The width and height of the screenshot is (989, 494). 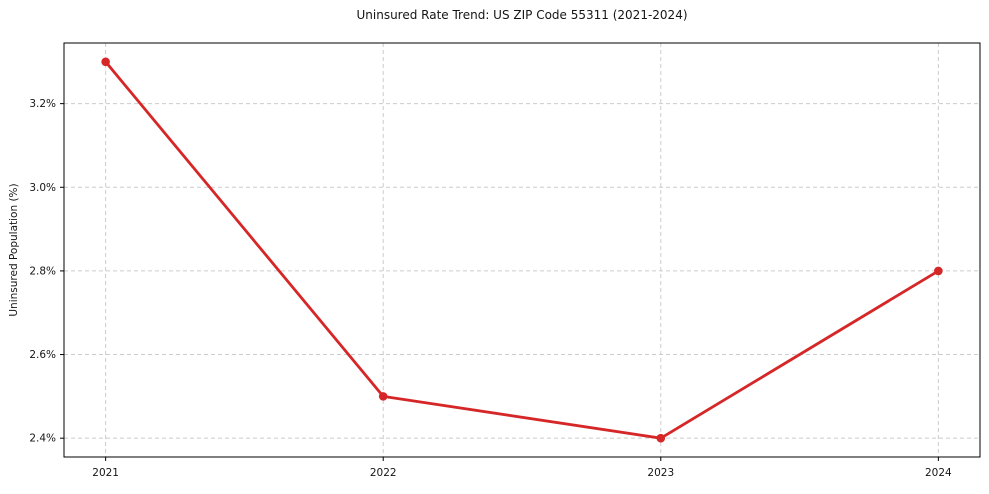 What do you see at coordinates (661, 438) in the screenshot?
I see `data-point-2023` at bounding box center [661, 438].